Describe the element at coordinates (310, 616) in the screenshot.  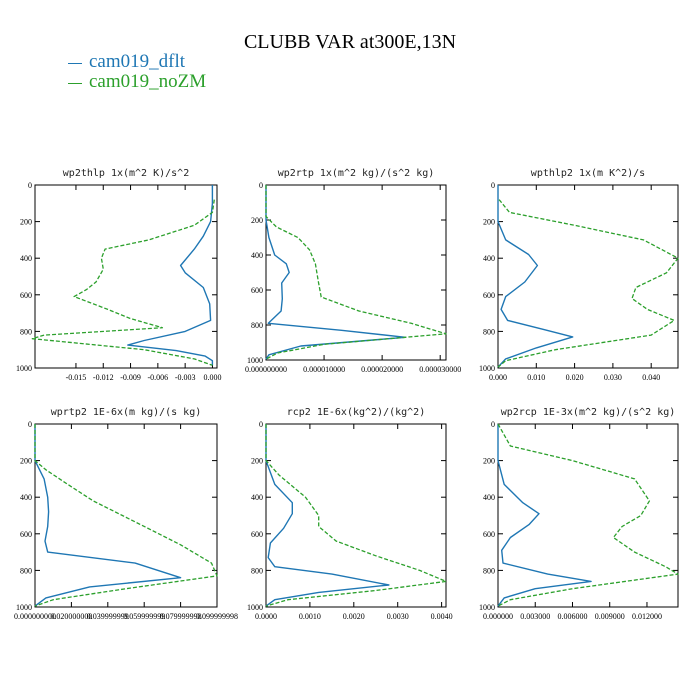
I see `x-tick-label: 0.0010` at that location.